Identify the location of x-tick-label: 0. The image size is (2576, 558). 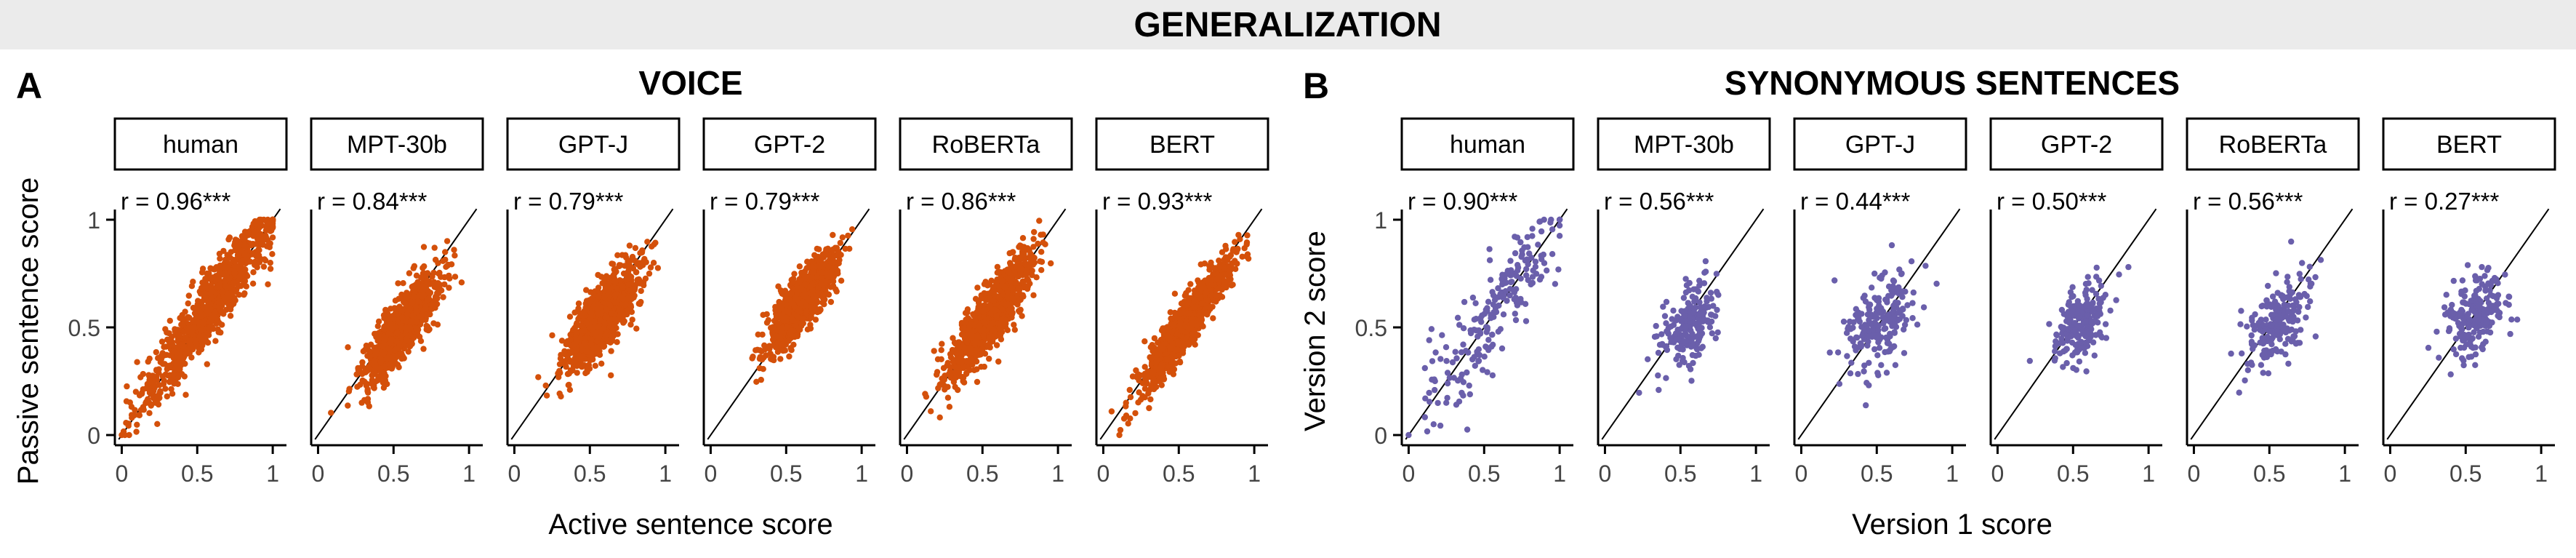
(514, 474).